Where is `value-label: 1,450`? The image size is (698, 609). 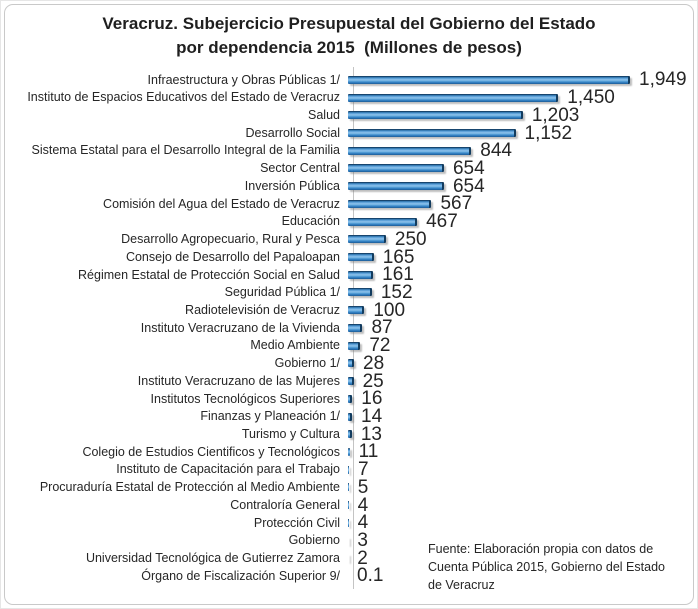
value-label: 1,450 is located at coordinates (591, 98).